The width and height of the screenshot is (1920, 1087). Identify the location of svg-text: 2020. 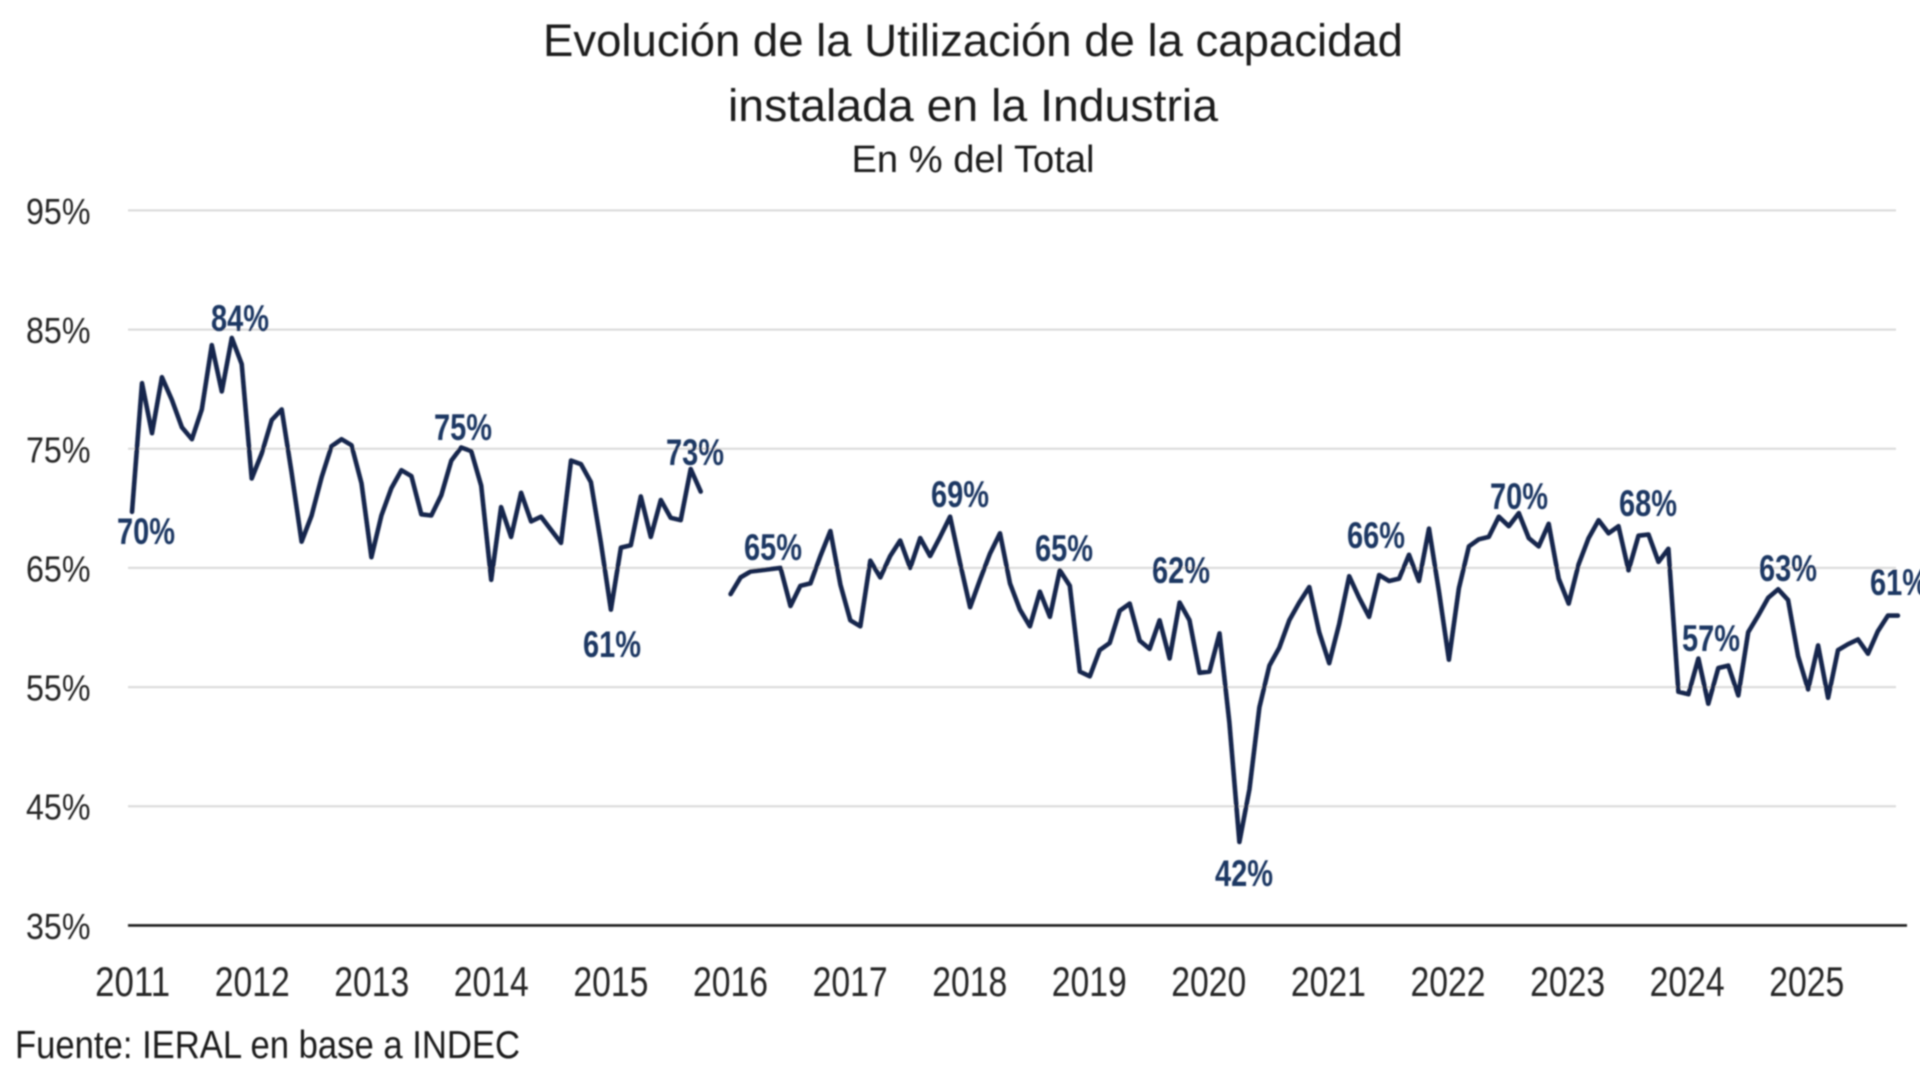
(1208, 981).